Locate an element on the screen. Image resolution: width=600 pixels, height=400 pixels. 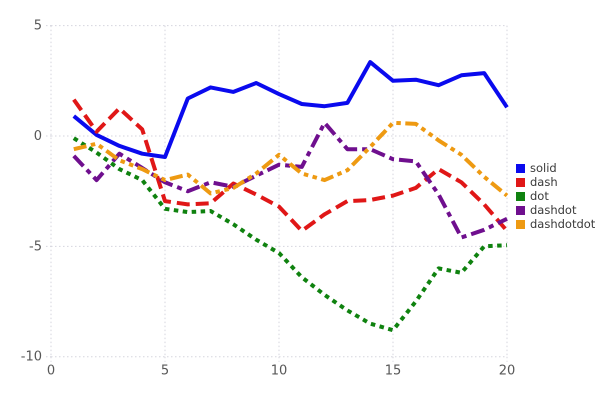
legend-item-dashdotdot: dashdotdot is located at coordinates (555, 224).